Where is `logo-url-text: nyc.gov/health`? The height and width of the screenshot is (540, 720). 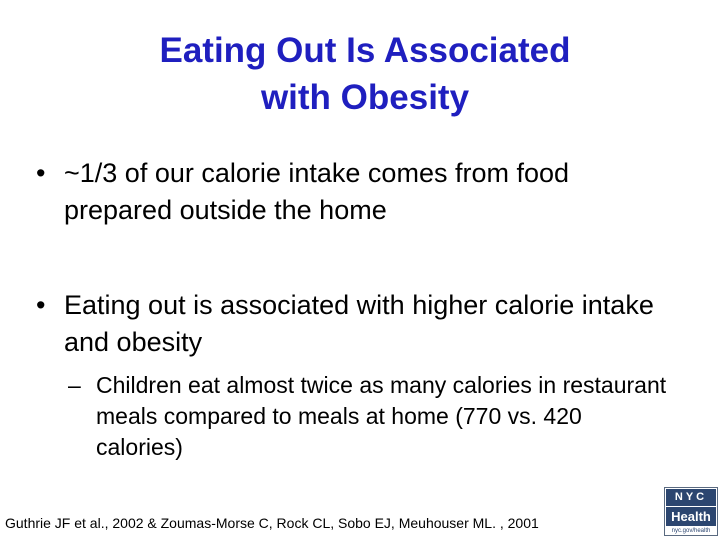
logo-url-text: nyc.gov/health is located at coordinates (691, 531).